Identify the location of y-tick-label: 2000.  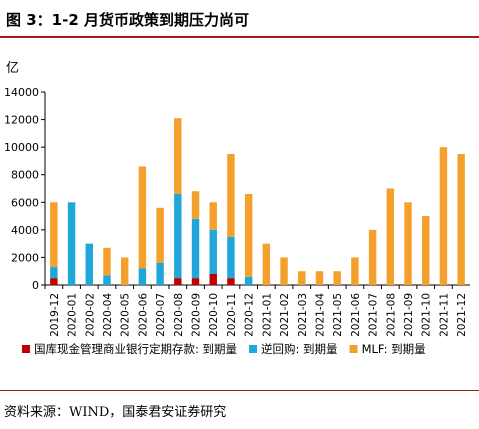
(25, 257).